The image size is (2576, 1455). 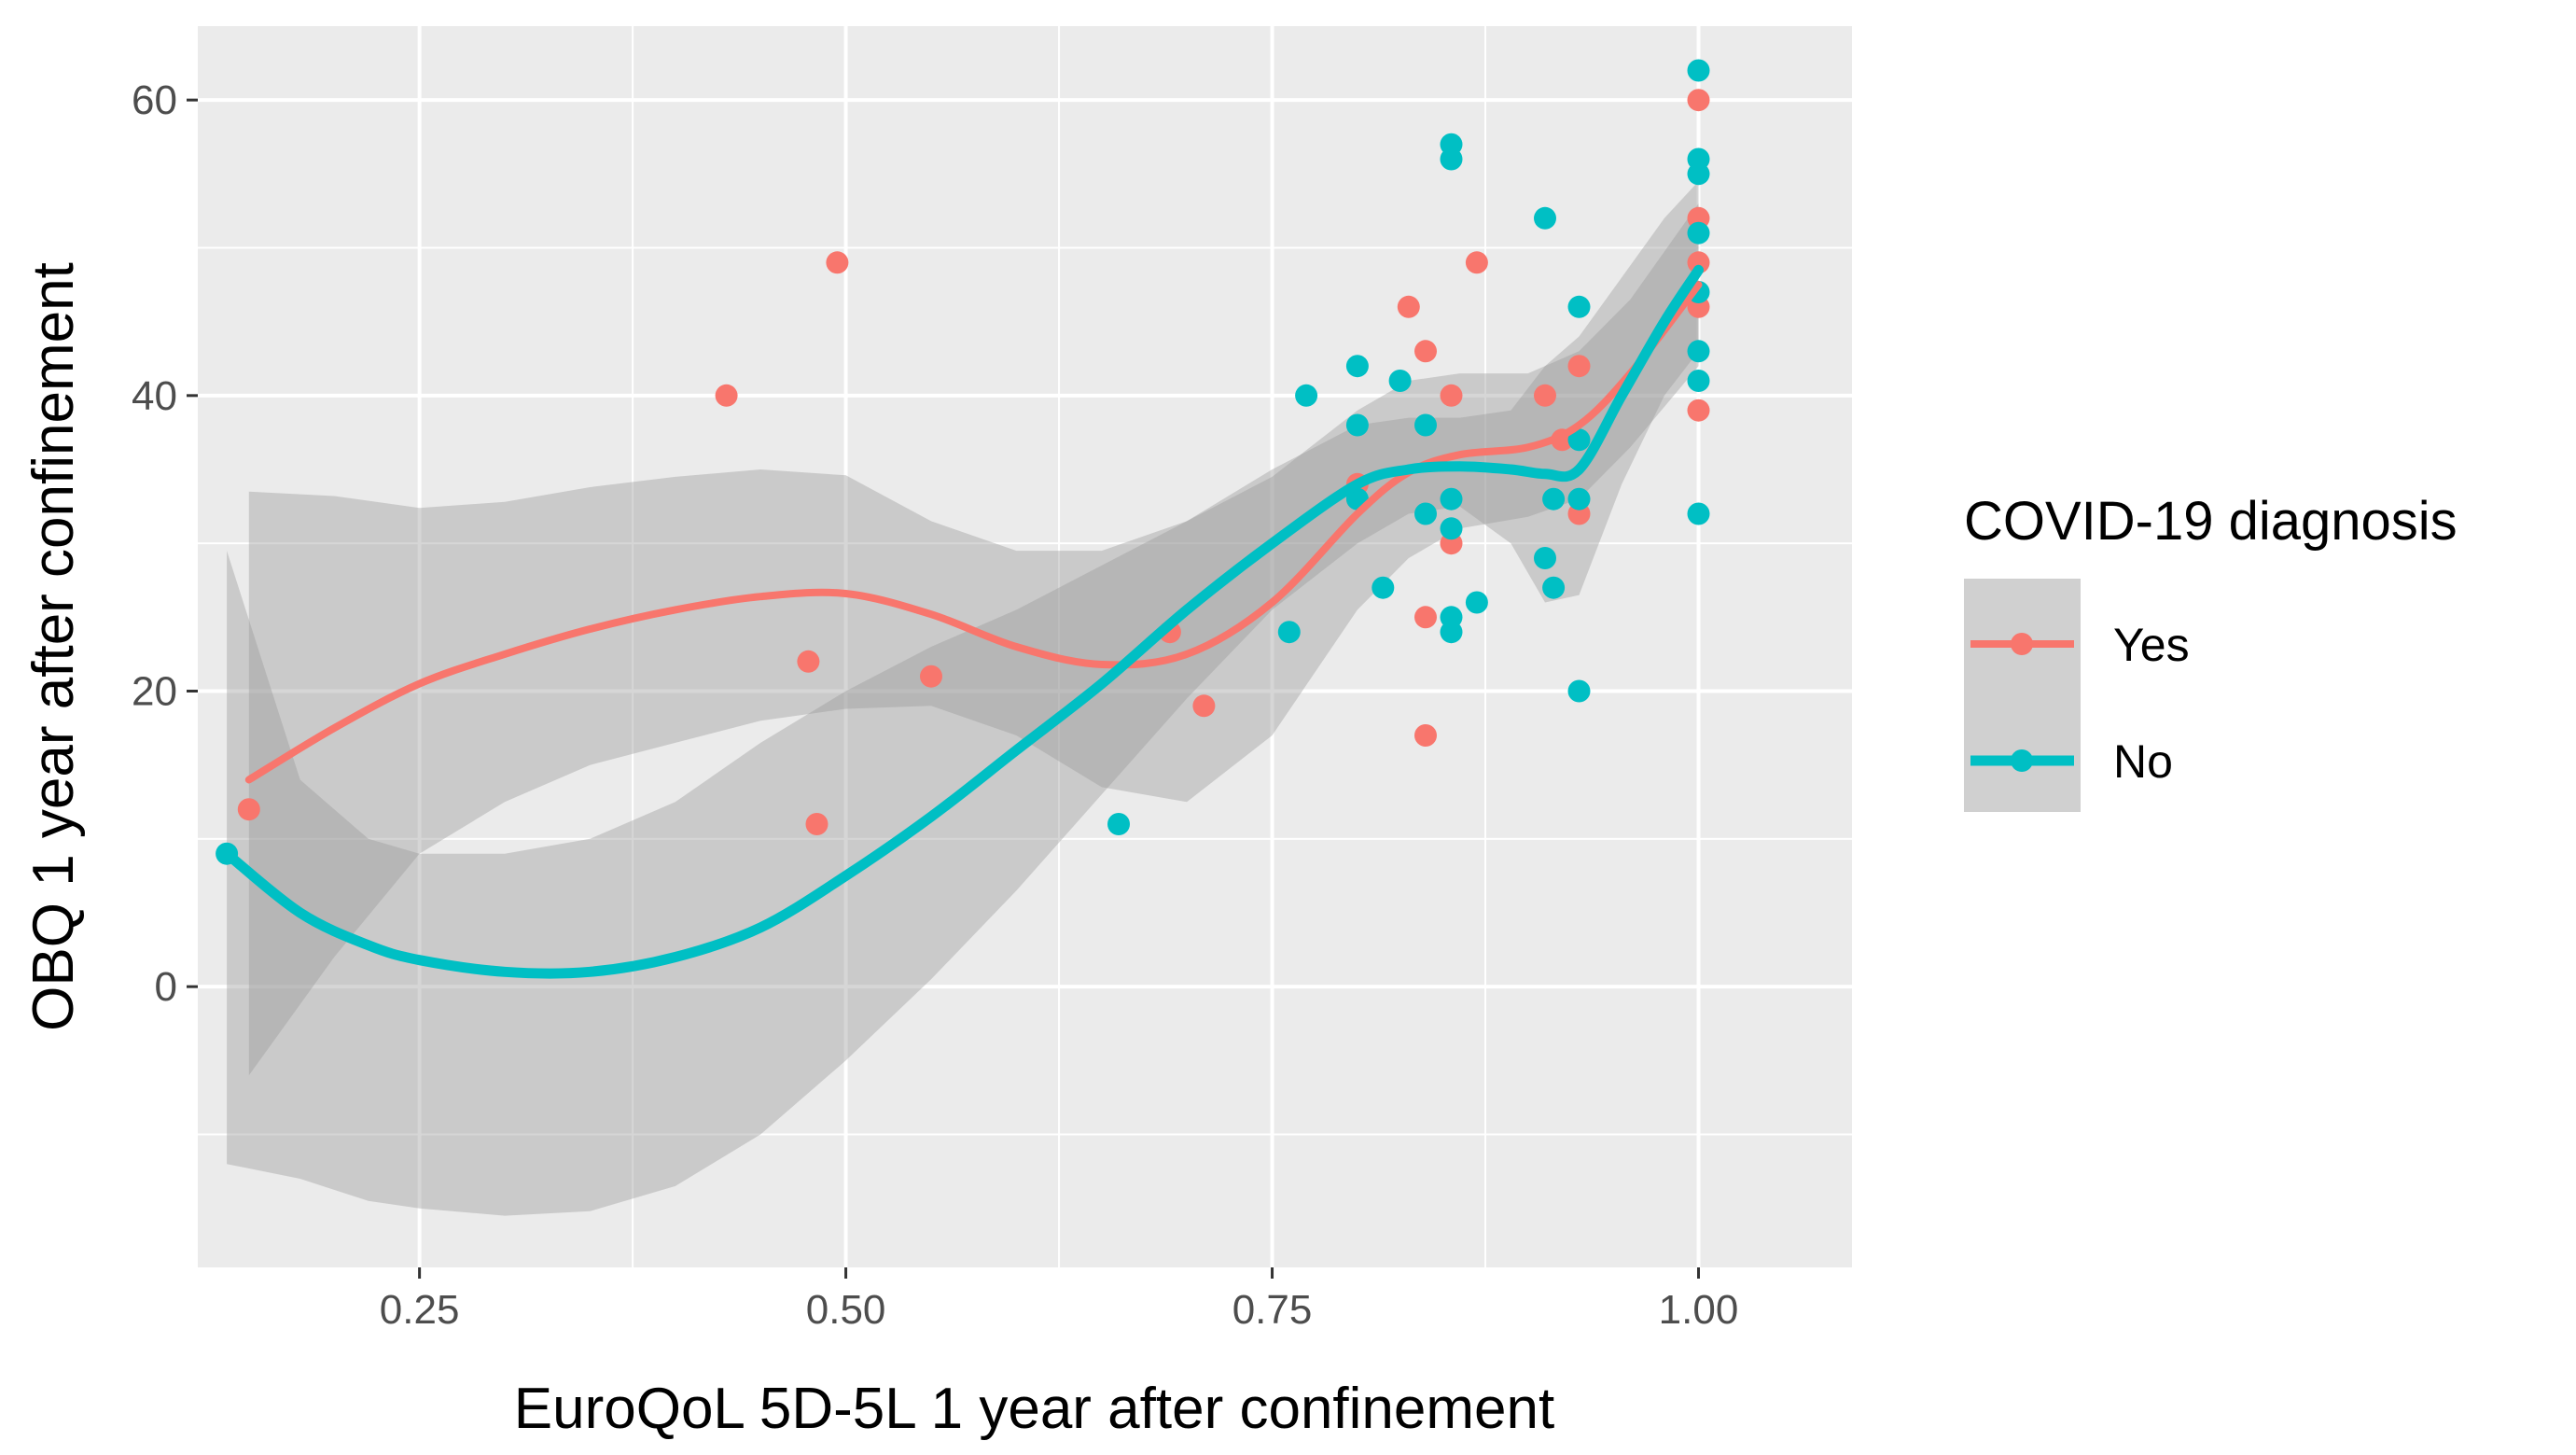 I want to click on legend-key-background, so click(x=2022, y=695).